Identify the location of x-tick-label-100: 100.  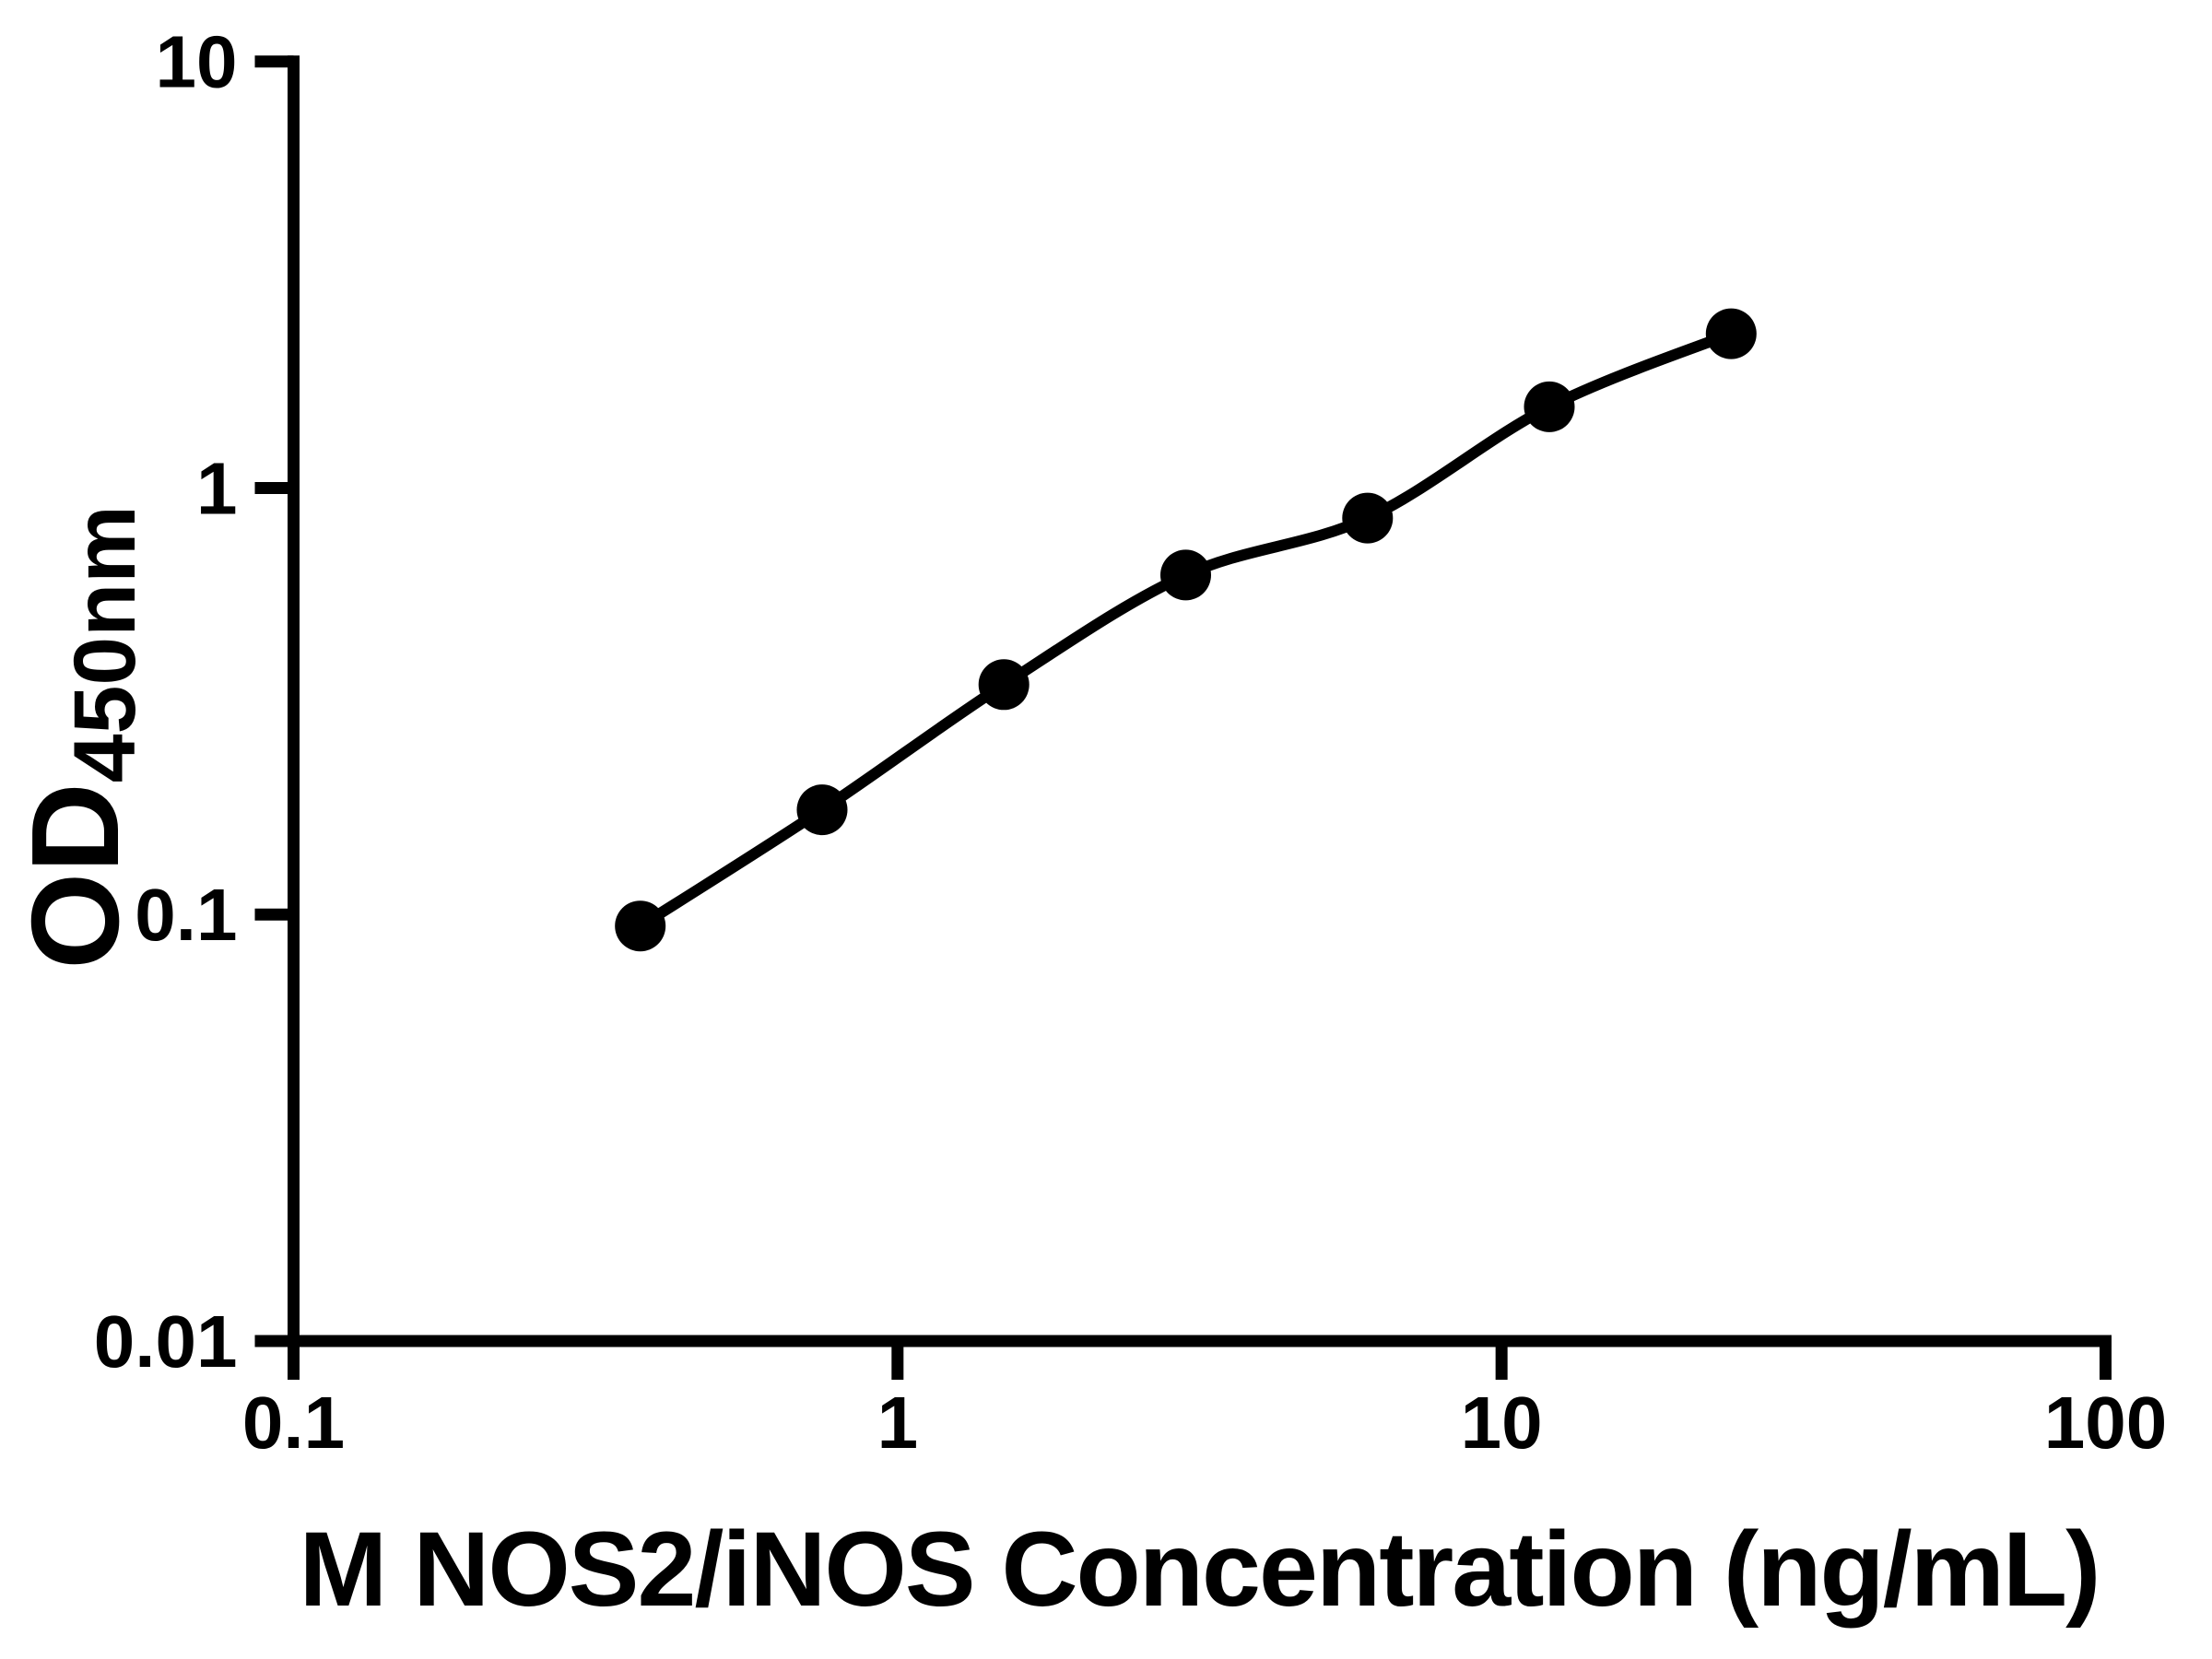
(2105, 1423).